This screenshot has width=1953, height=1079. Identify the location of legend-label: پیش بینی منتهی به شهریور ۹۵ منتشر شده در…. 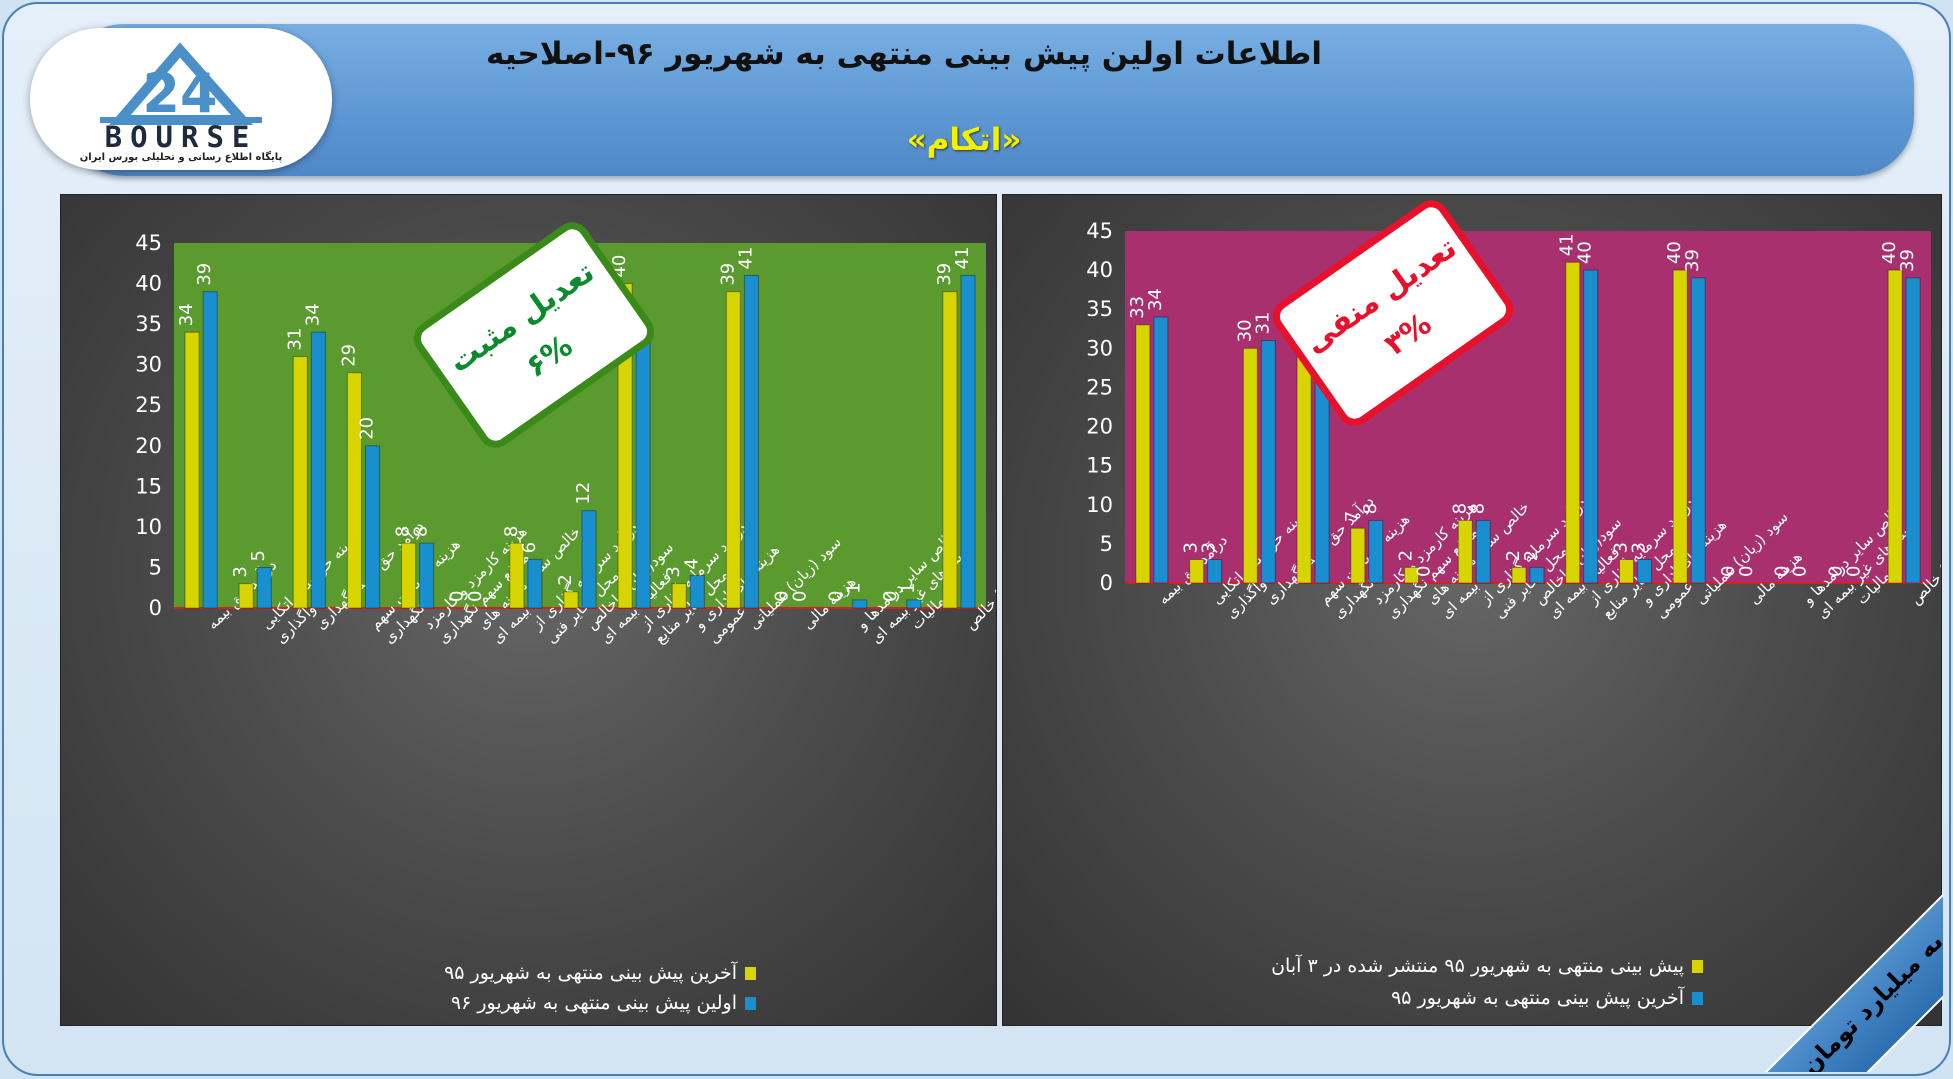
(1477, 966).